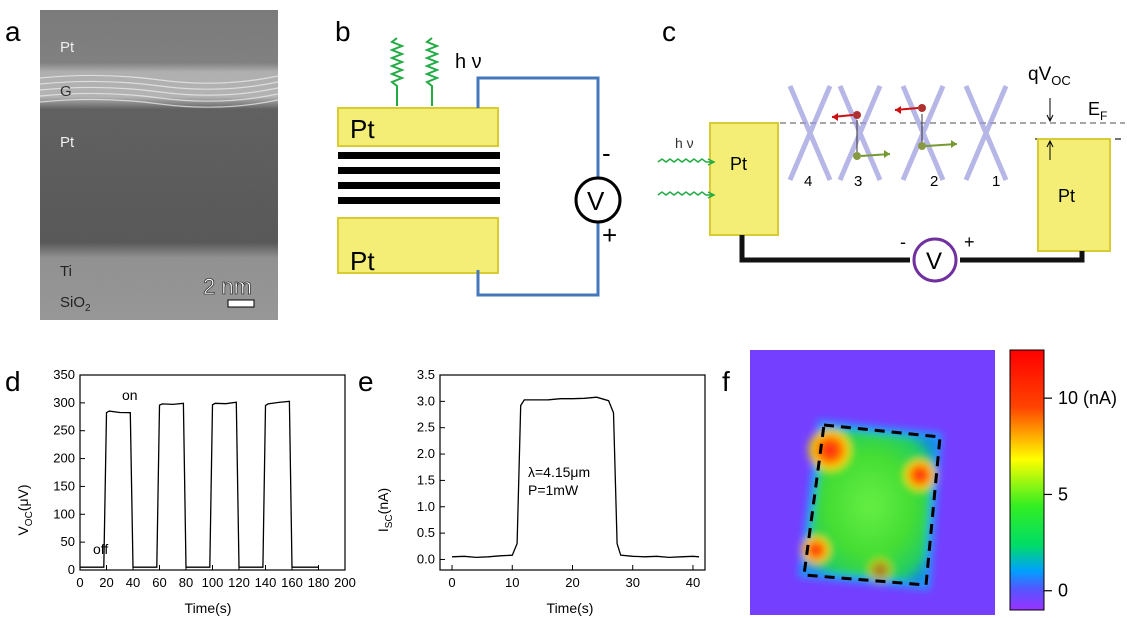 This screenshot has height=618, width=1127. What do you see at coordinates (609, 235) in the screenshot?
I see `plus-sign: +` at bounding box center [609, 235].